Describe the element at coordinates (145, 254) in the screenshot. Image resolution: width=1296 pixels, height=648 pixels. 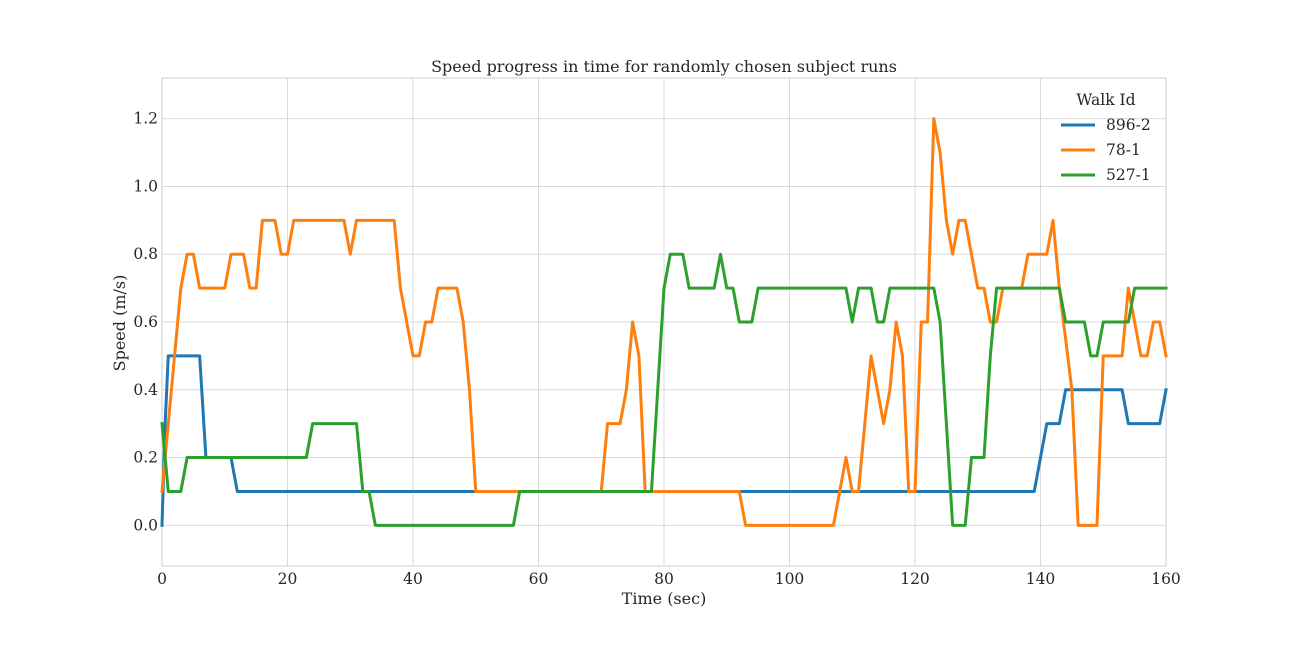
I see `y-tick-label: 0.8` at that location.